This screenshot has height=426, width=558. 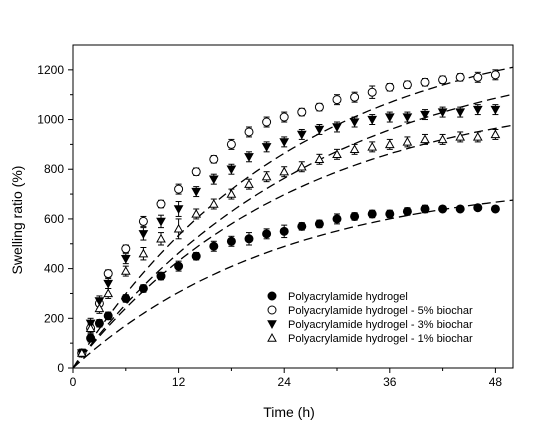 I want to click on y-axis-ticks: 0 200 400 600 800 1000 1200, so click(x=55, y=219).